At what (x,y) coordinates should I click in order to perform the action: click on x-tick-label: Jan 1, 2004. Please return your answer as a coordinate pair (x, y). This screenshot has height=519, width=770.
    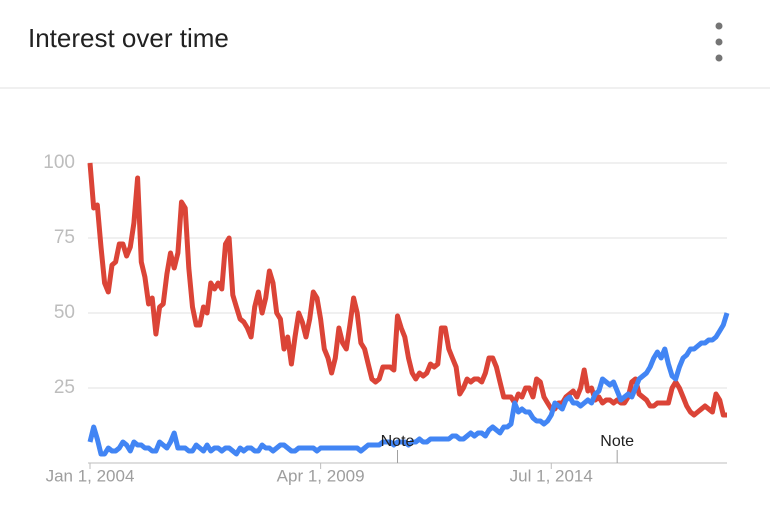
    Looking at the image, I should click on (90, 475).